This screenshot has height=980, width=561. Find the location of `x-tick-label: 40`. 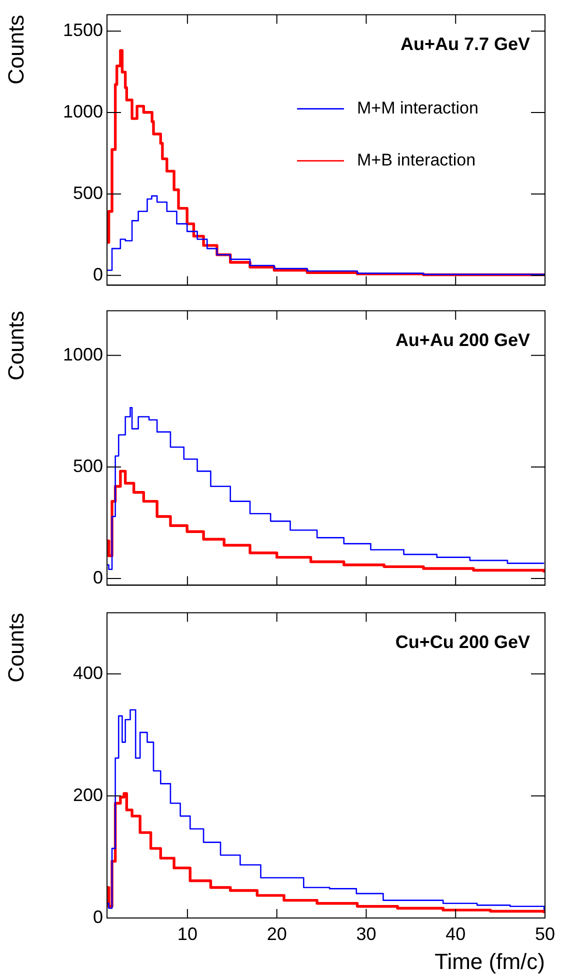

x-tick-label: 40 is located at coordinates (456, 934).